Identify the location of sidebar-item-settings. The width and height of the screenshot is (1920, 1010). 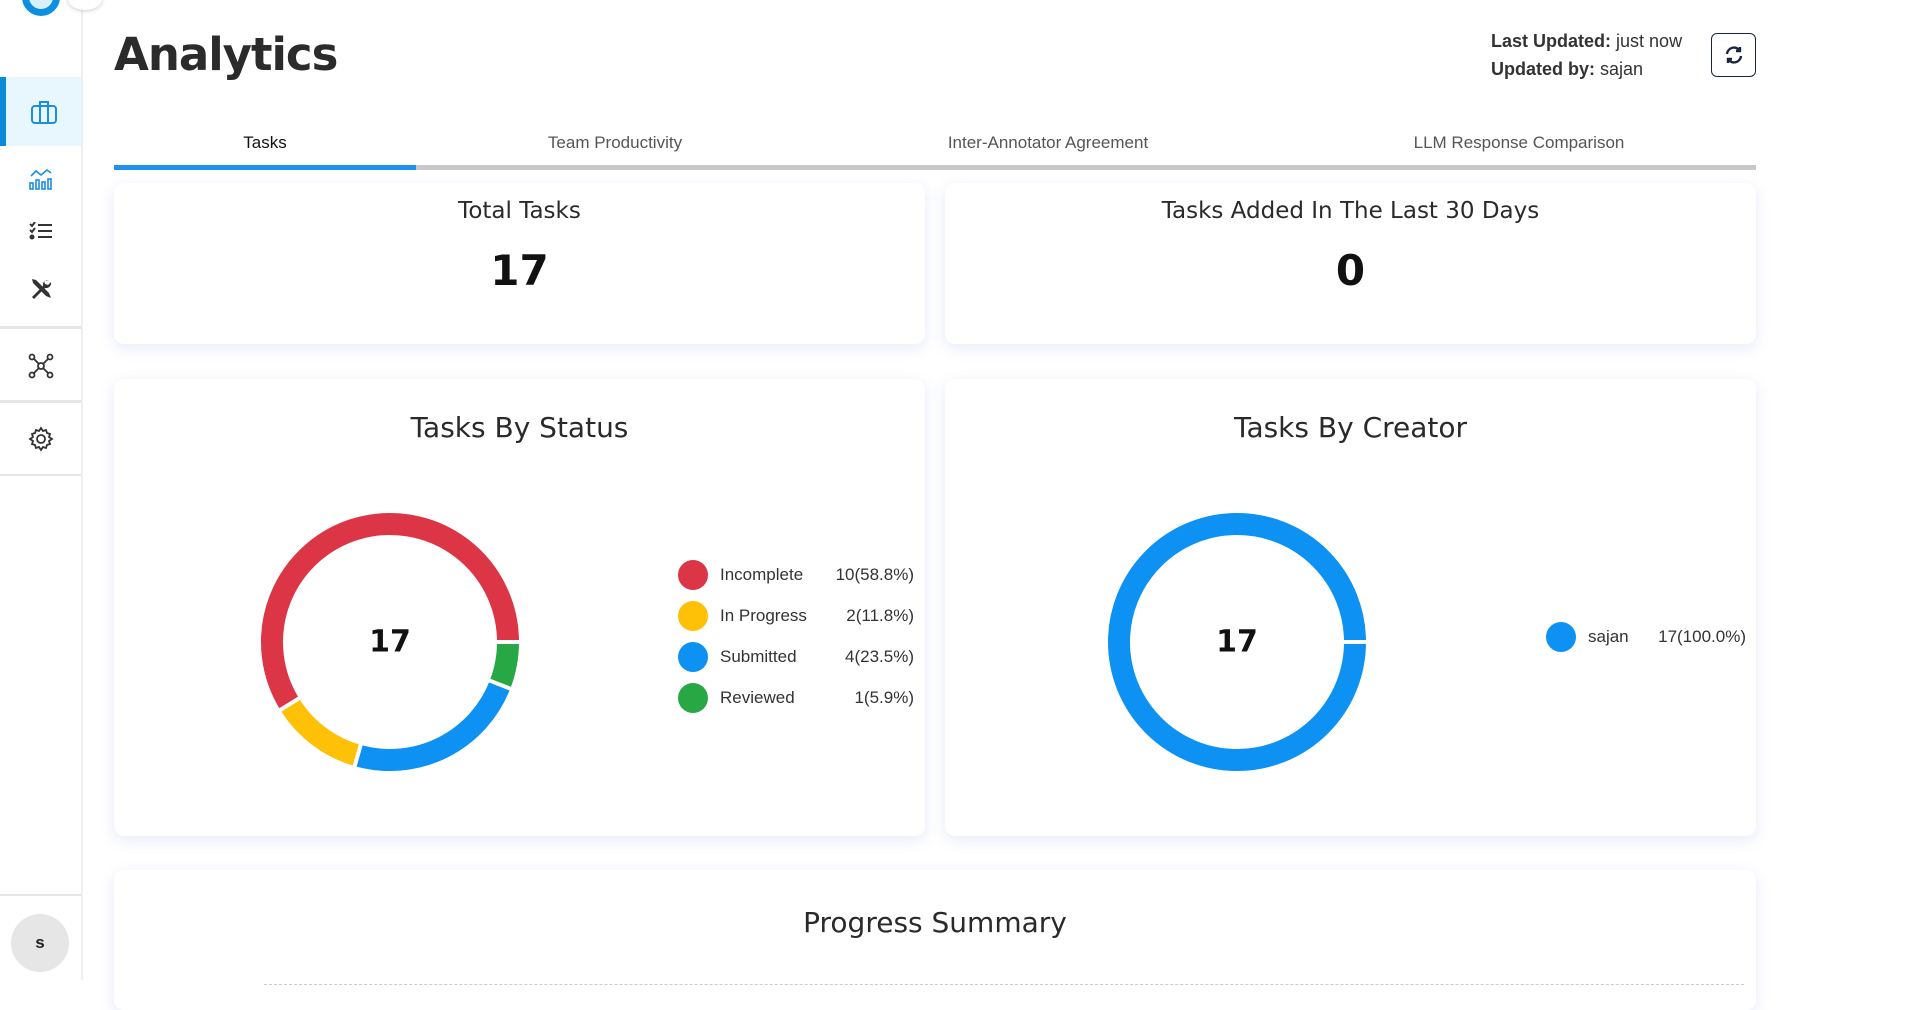
(40, 439).